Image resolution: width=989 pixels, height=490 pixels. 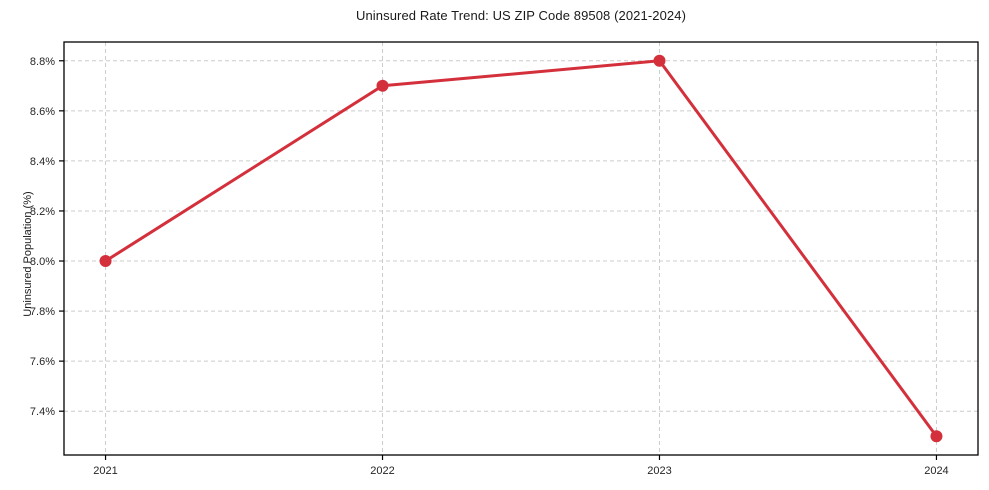 I want to click on data-point-2022, so click(x=382, y=85).